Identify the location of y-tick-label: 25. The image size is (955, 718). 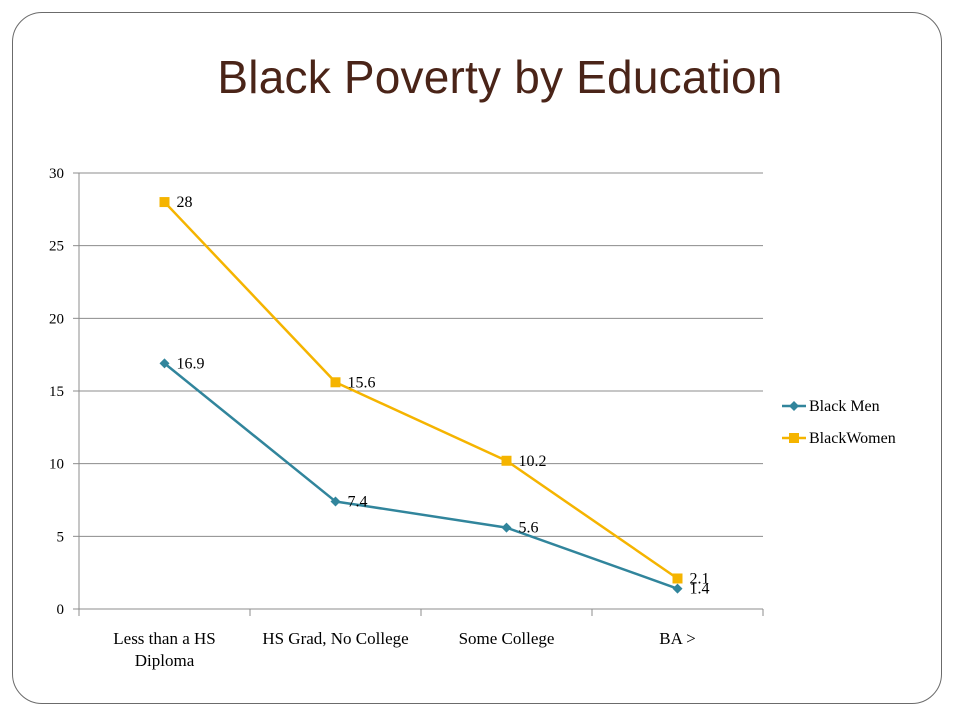
(56, 247).